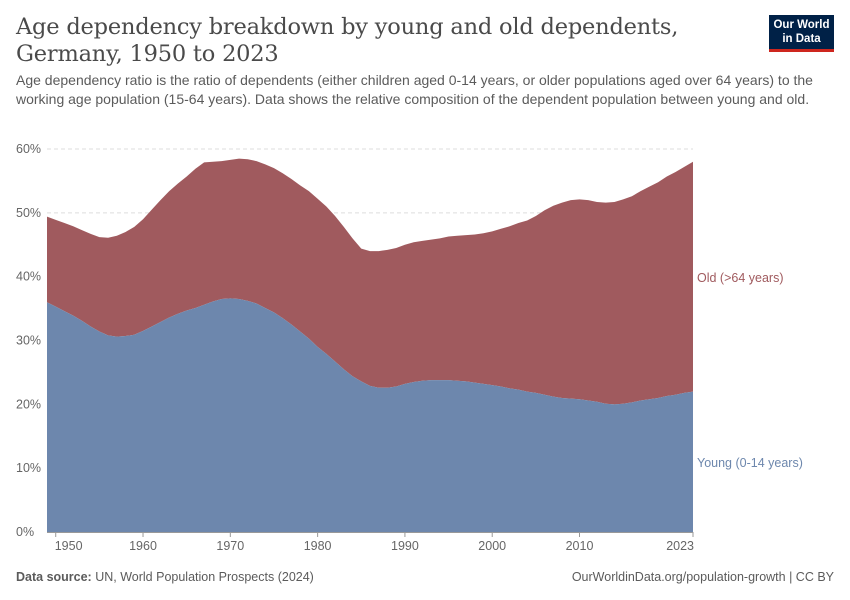  Describe the element at coordinates (318, 544) in the screenshot. I see `x-tick-label: 1980` at that location.